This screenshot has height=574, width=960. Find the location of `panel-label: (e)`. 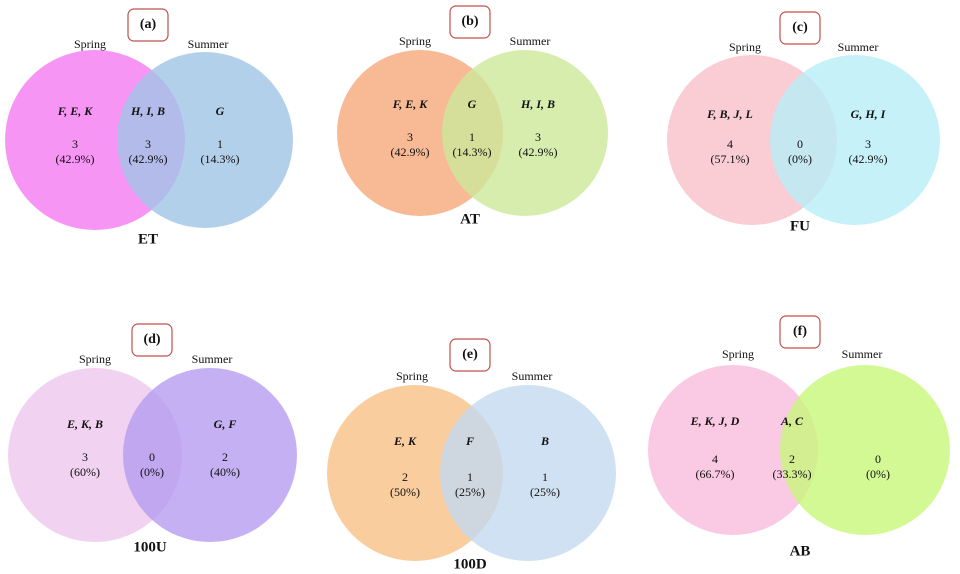

panel-label: (e) is located at coordinates (470, 354).